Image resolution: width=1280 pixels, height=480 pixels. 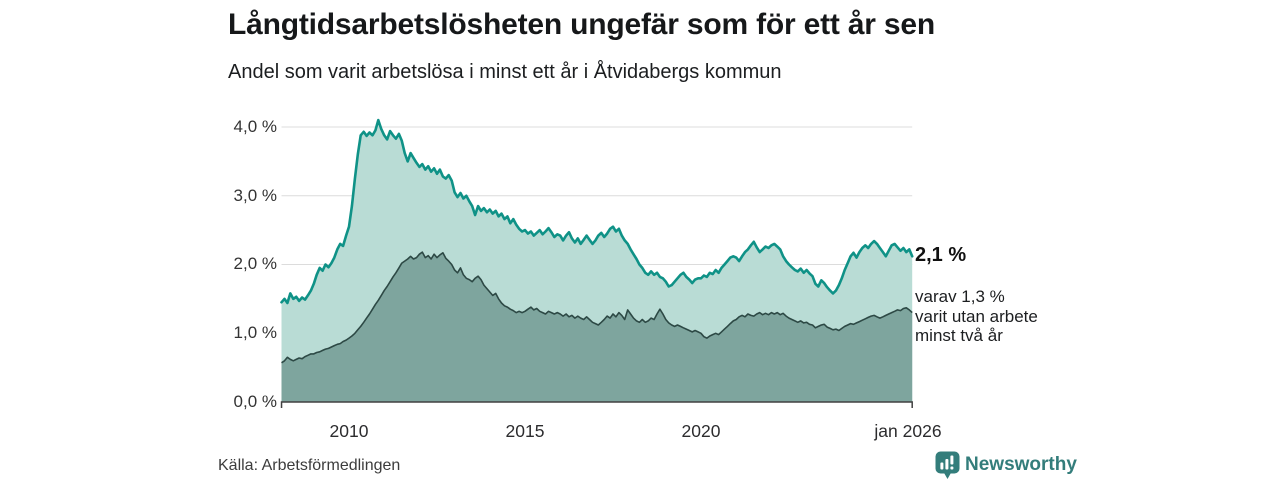 I want to click on end-note-line: minst två år, so click(x=959, y=335).